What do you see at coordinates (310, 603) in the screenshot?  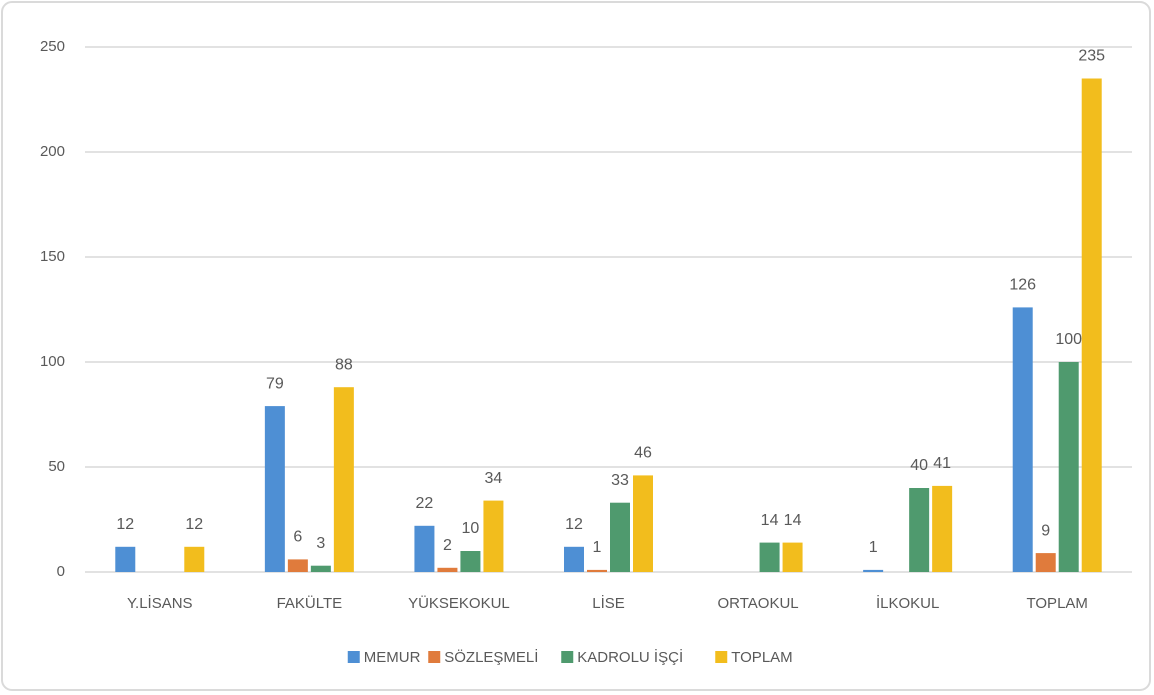 I see `x-tick-label: FAKÜLTE` at bounding box center [310, 603].